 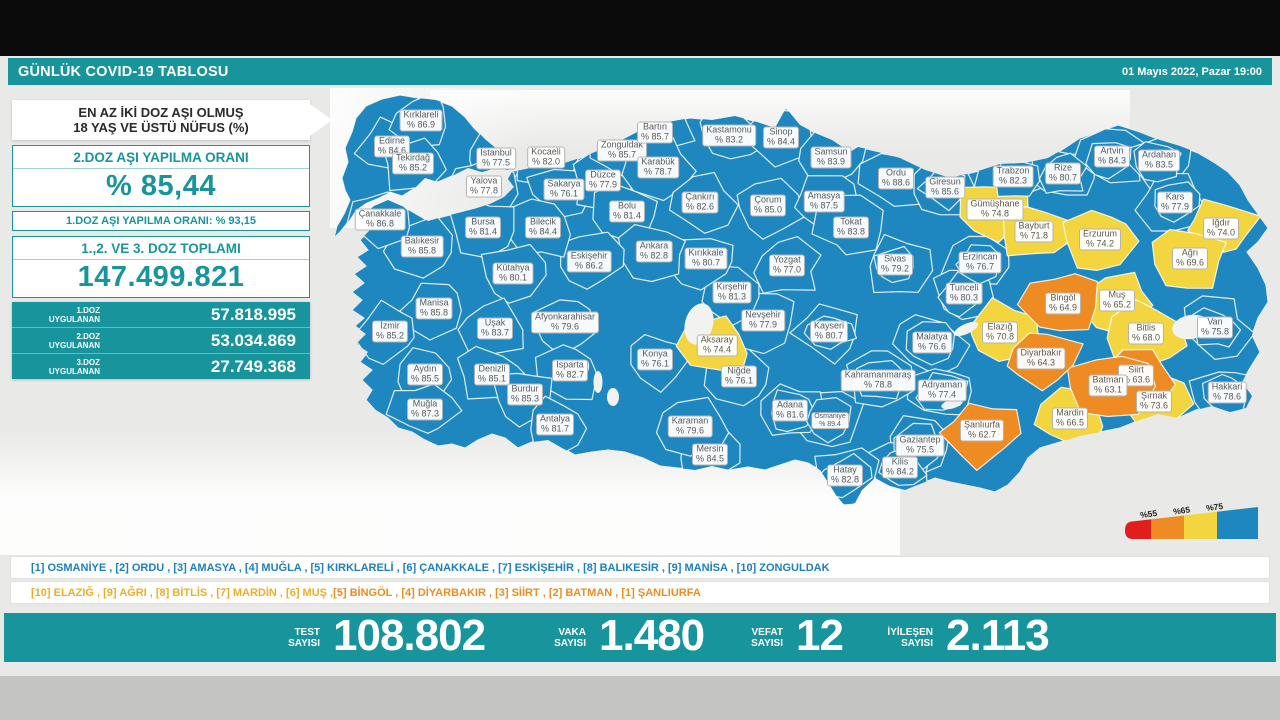 What do you see at coordinates (1214, 507) in the screenshot?
I see `legend-tick: %75` at bounding box center [1214, 507].